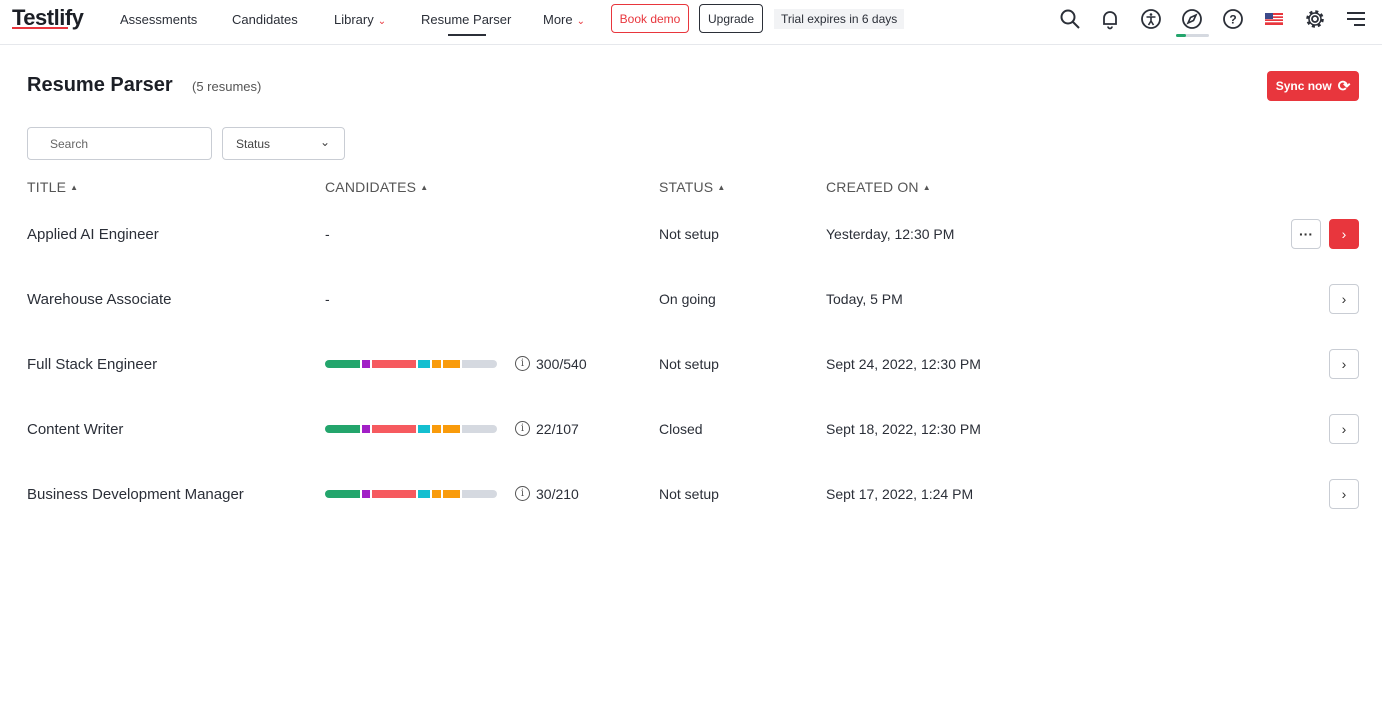 The height and width of the screenshot is (713, 1382). Describe the element at coordinates (1306, 234) in the screenshot. I see `more-options-button: ···` at that location.